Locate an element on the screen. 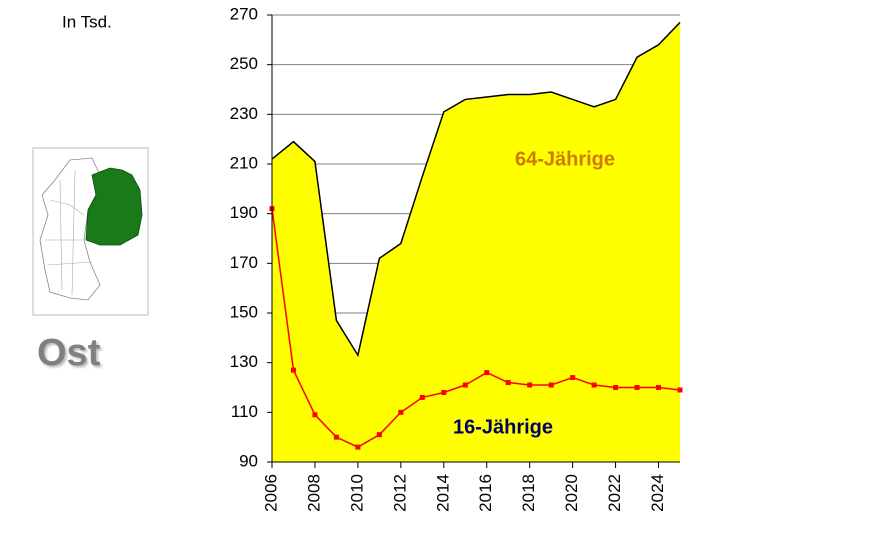 This screenshot has width=881, height=541. series-label: 64-Jährige is located at coordinates (565, 159).